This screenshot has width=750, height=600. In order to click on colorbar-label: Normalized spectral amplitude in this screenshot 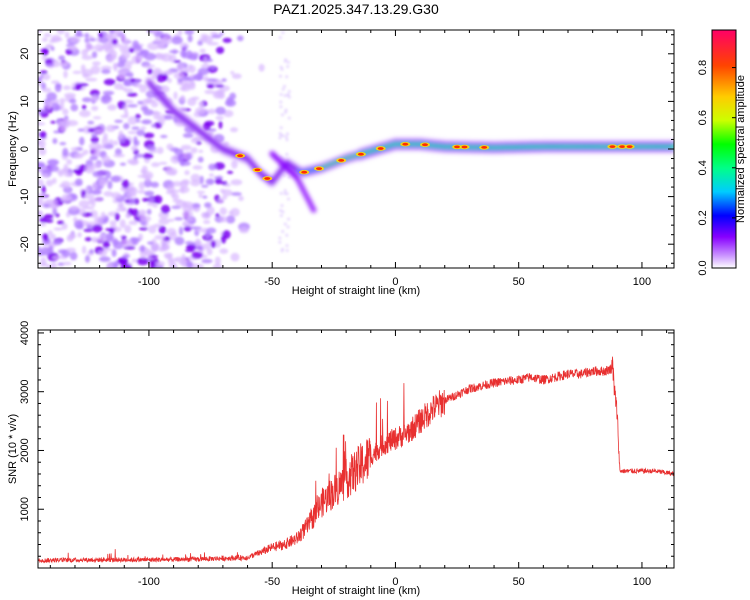, I will do `click(741, 149)`.